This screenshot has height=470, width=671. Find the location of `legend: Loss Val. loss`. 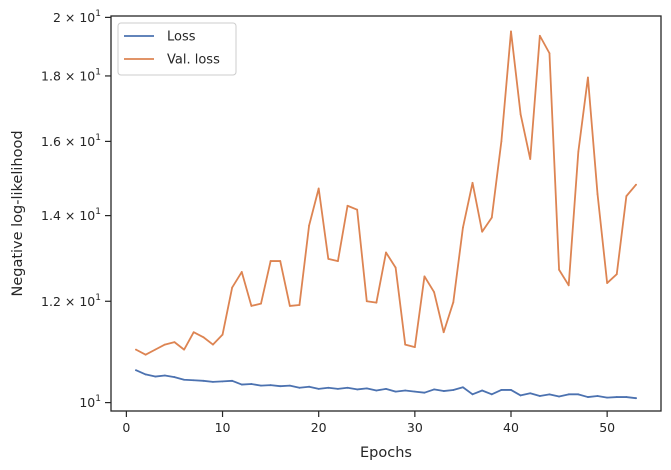

legend: Loss Val. loss is located at coordinates (177, 49).